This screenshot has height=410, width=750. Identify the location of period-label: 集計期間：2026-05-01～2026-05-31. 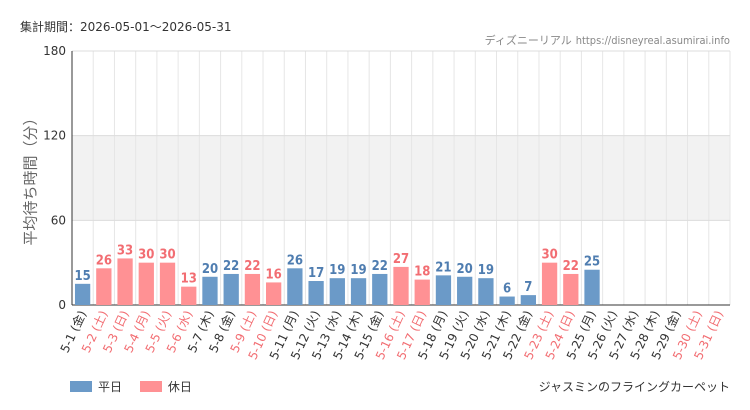
(126, 27).